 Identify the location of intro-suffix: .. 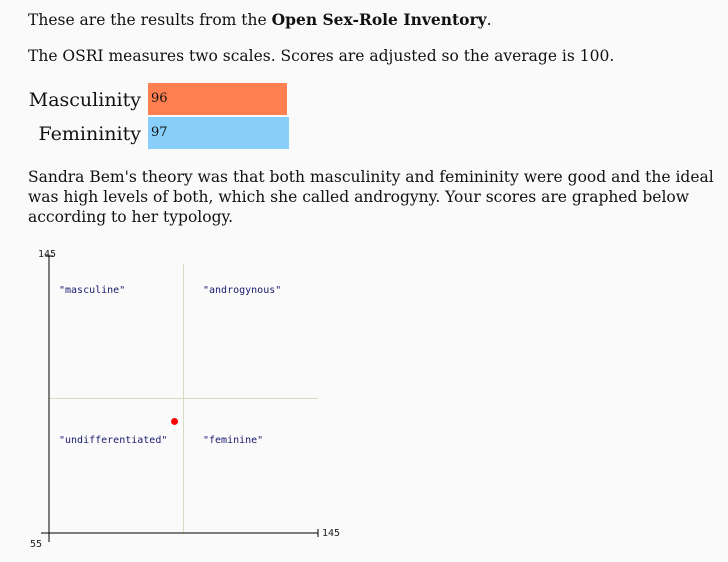
(489, 20).